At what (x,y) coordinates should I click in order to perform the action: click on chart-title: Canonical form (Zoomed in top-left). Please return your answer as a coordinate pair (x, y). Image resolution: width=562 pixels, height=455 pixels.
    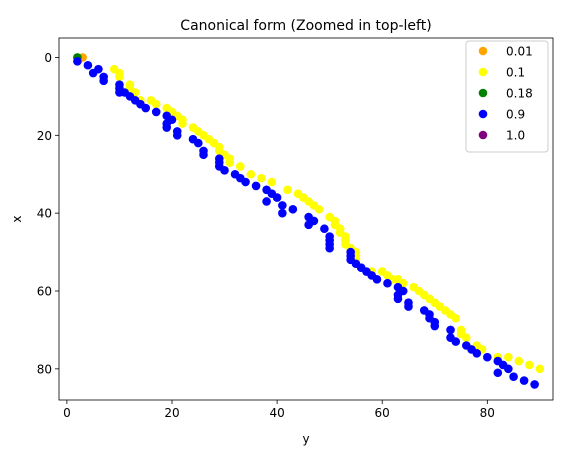
    Looking at the image, I should click on (305, 26).